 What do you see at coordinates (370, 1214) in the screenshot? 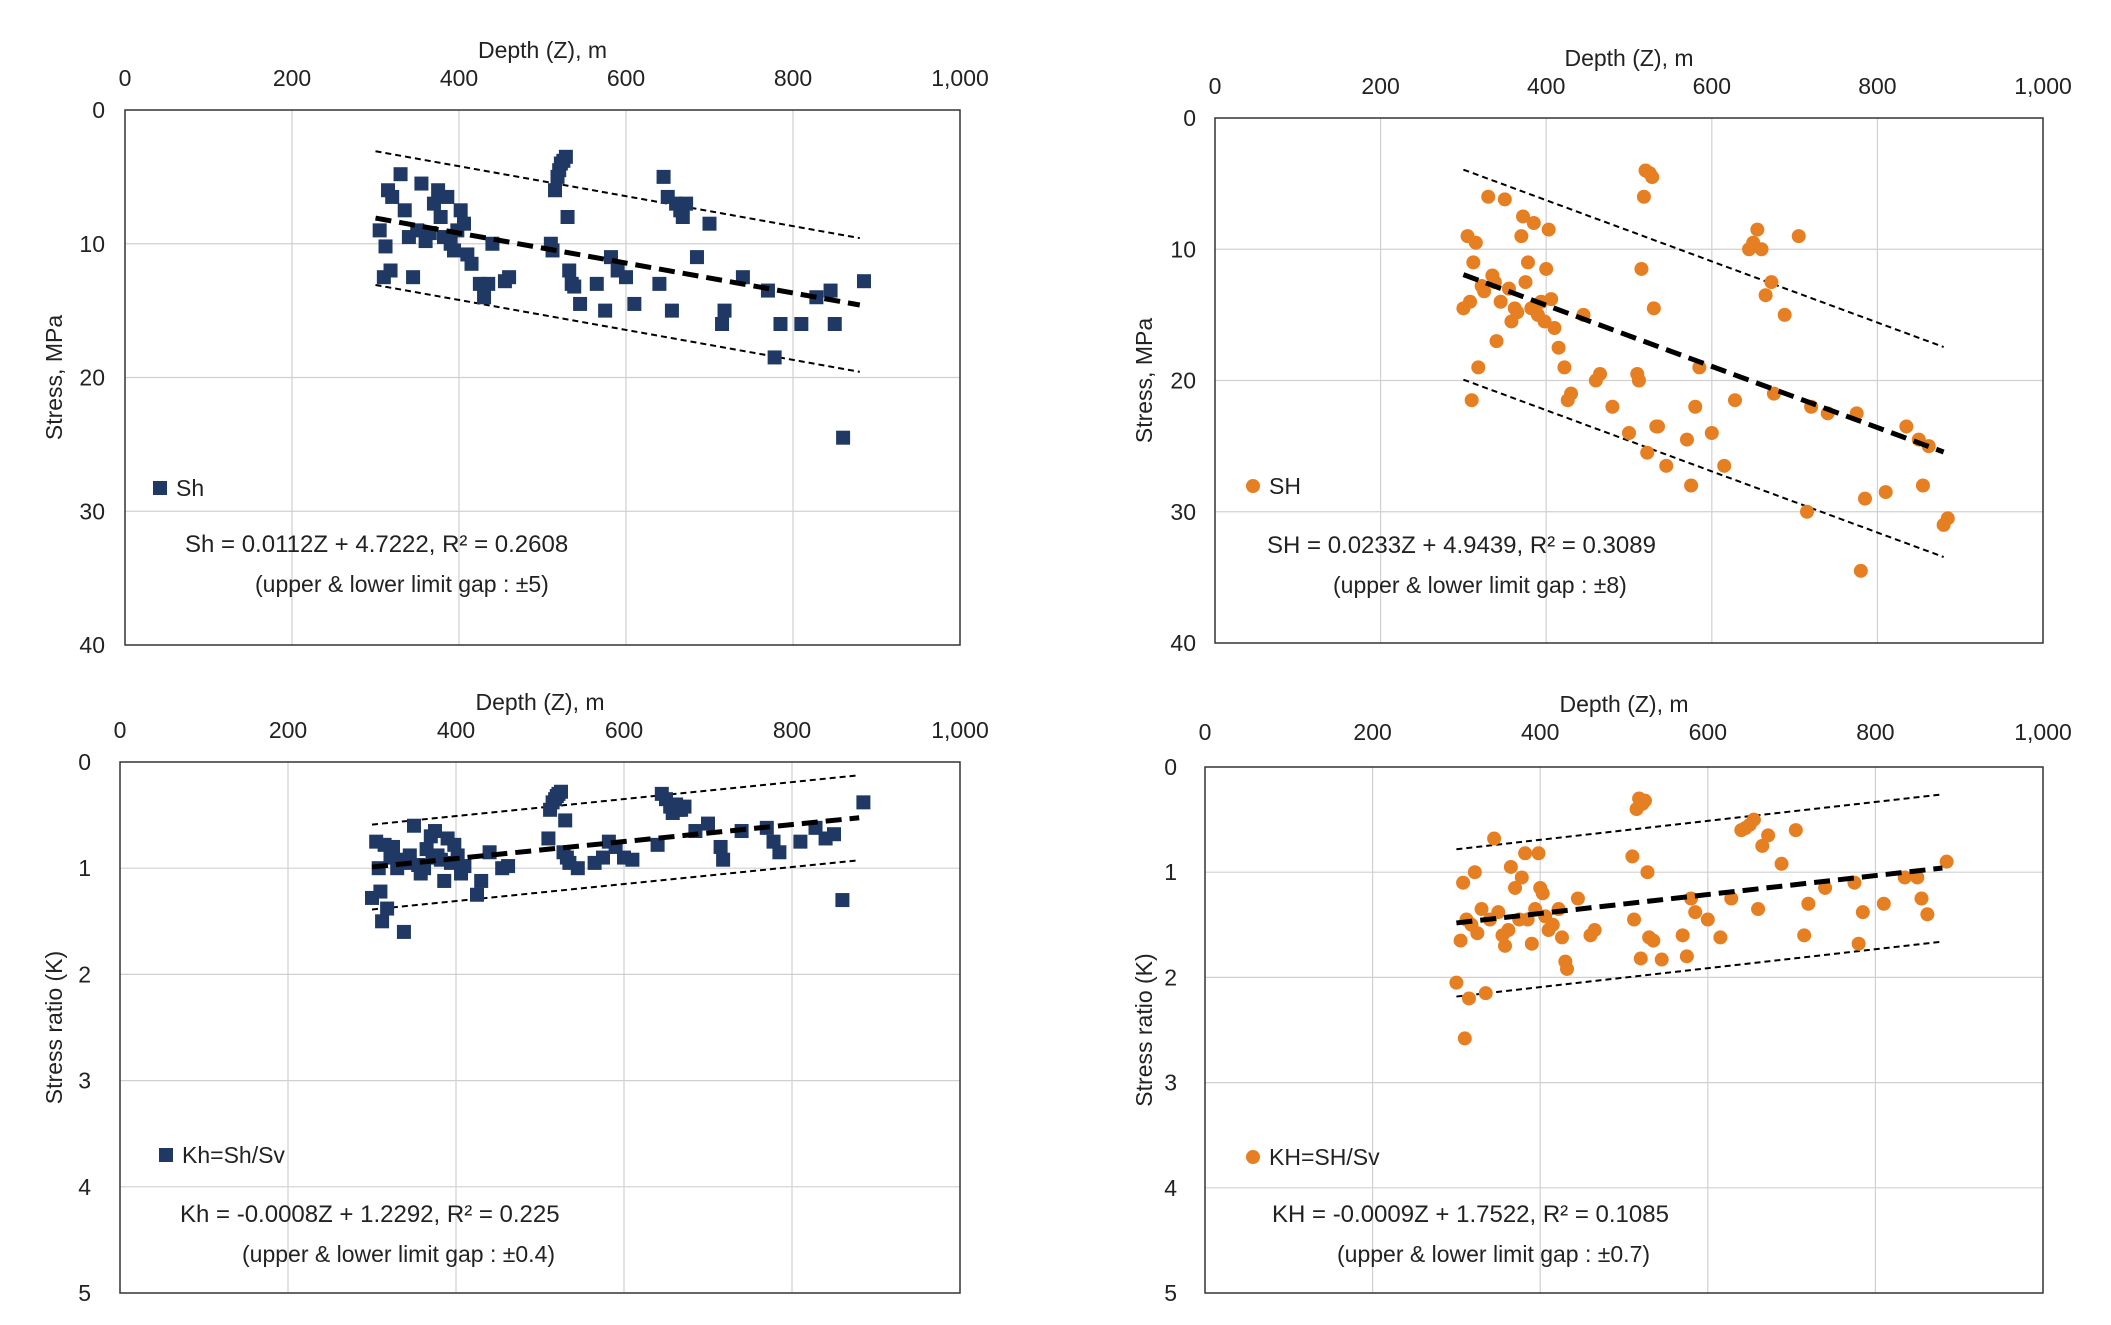
I see `regression-equation: Kh = -0.0008Z + 1.2292, R² = 0.225` at bounding box center [370, 1214].